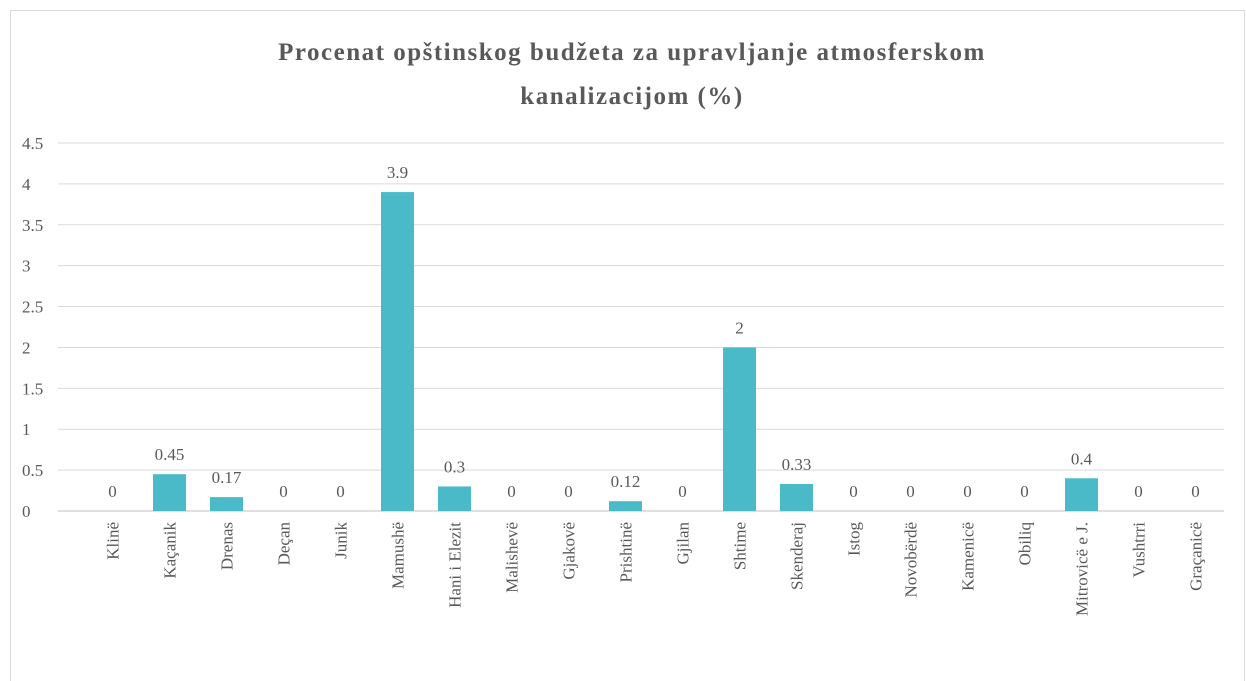 Image resolution: width=1246 pixels, height=681 pixels. What do you see at coordinates (740, 546) in the screenshot?
I see `x-tick-label: Shtime` at bounding box center [740, 546].